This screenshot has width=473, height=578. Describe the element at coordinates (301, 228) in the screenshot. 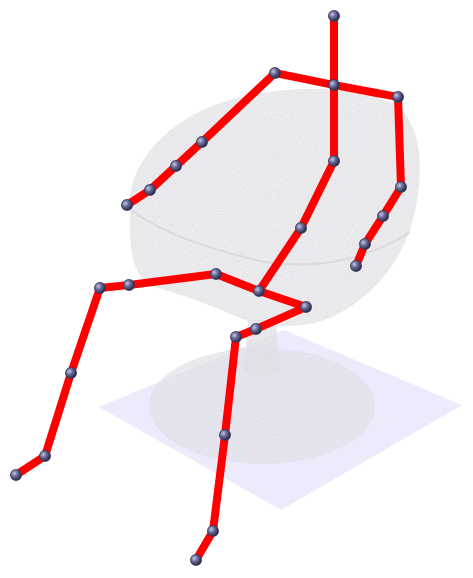

I see `joint-spine-low` at that location.